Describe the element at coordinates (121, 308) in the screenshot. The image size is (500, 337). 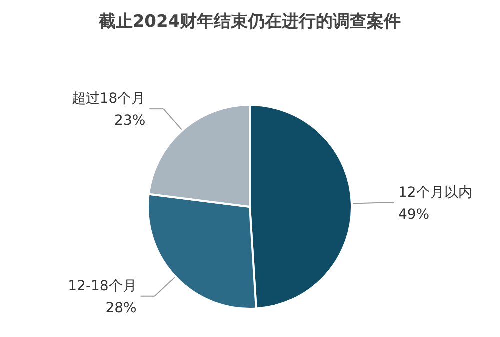
I see `data-label: 28%` at that location.